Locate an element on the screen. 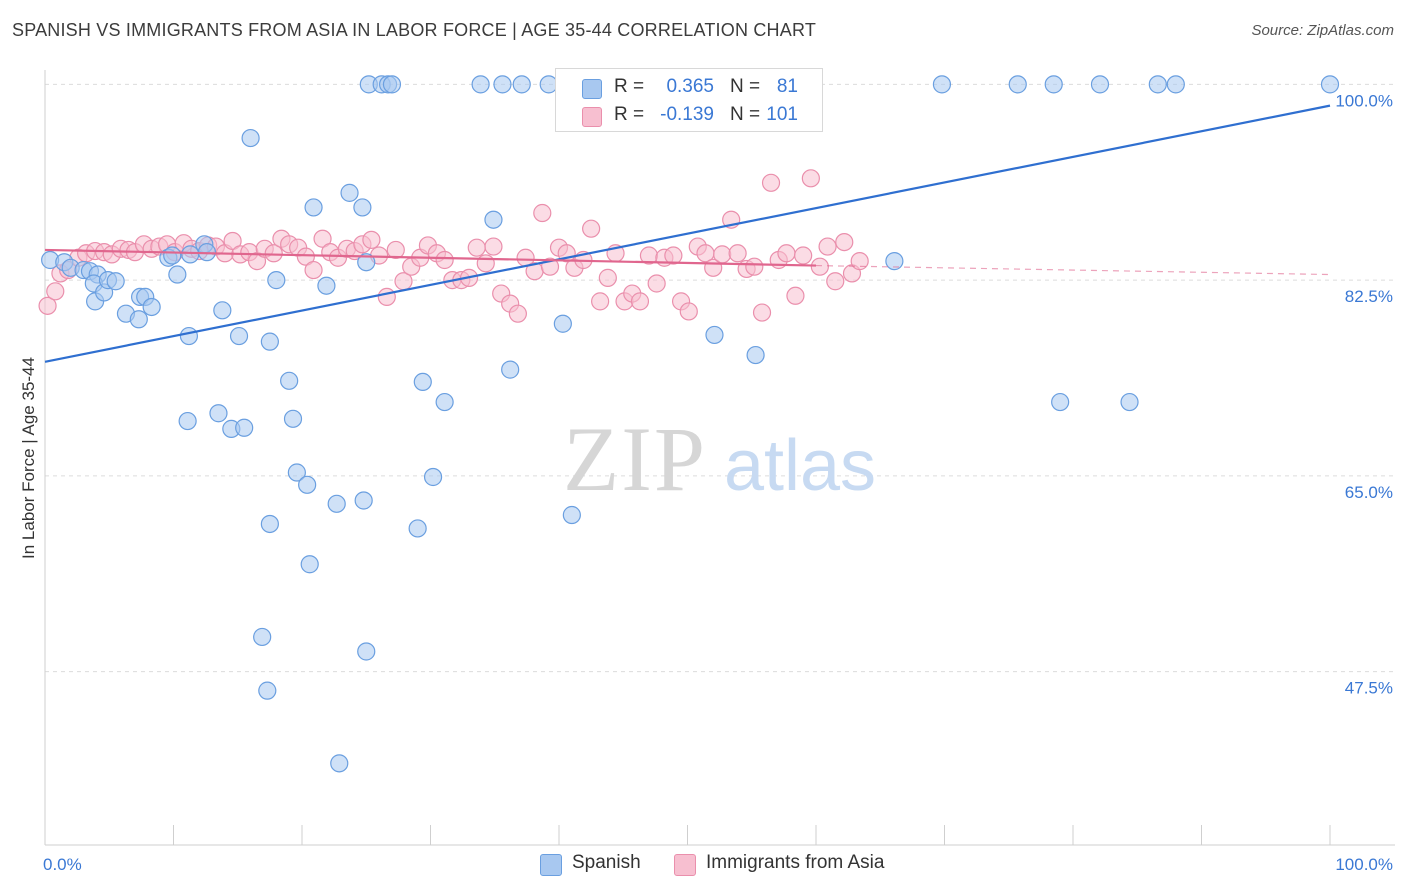 This screenshot has width=1406, height=892. legend-r-value: -0.139 is located at coordinates (687, 114).